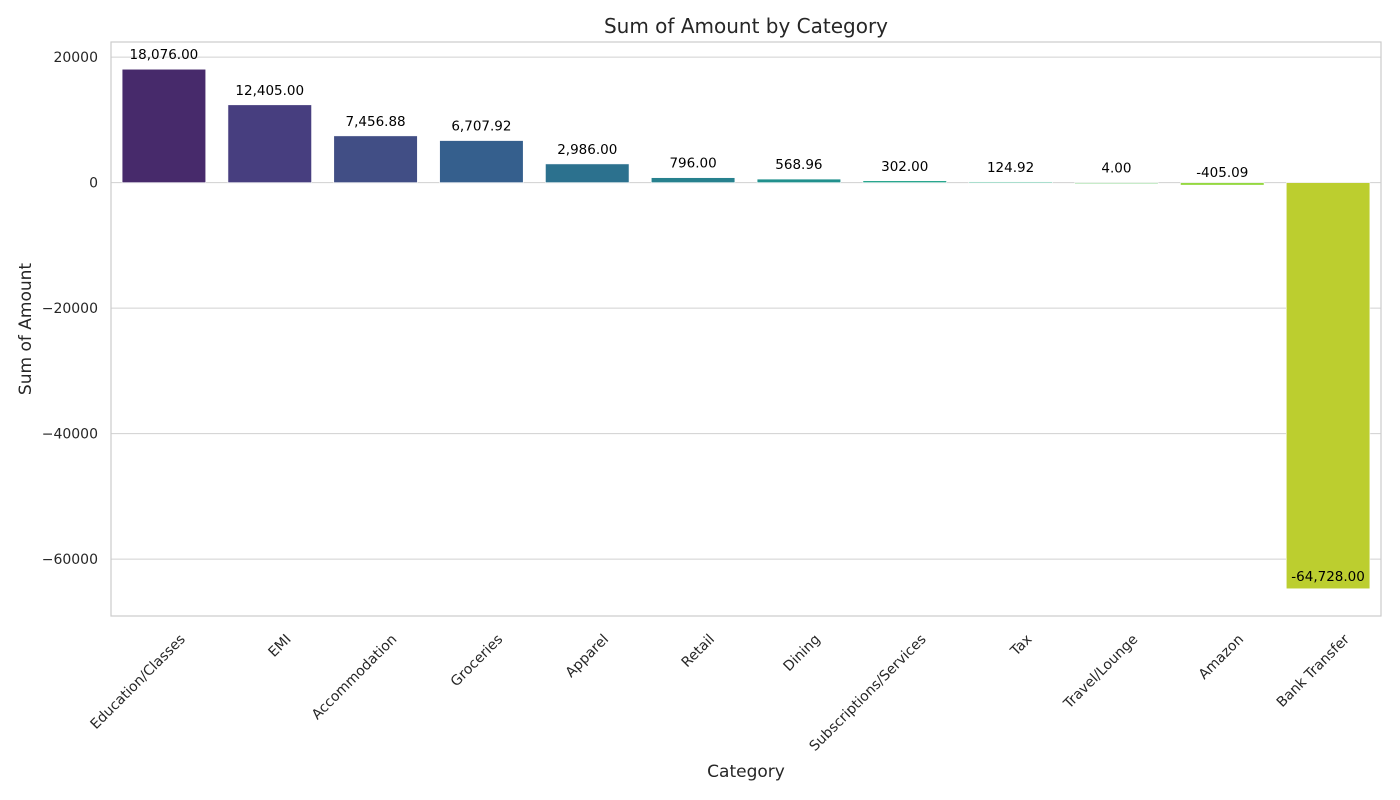 The width and height of the screenshot is (1400, 800). I want to click on bar-value-label: 12,405.00, so click(269, 91).